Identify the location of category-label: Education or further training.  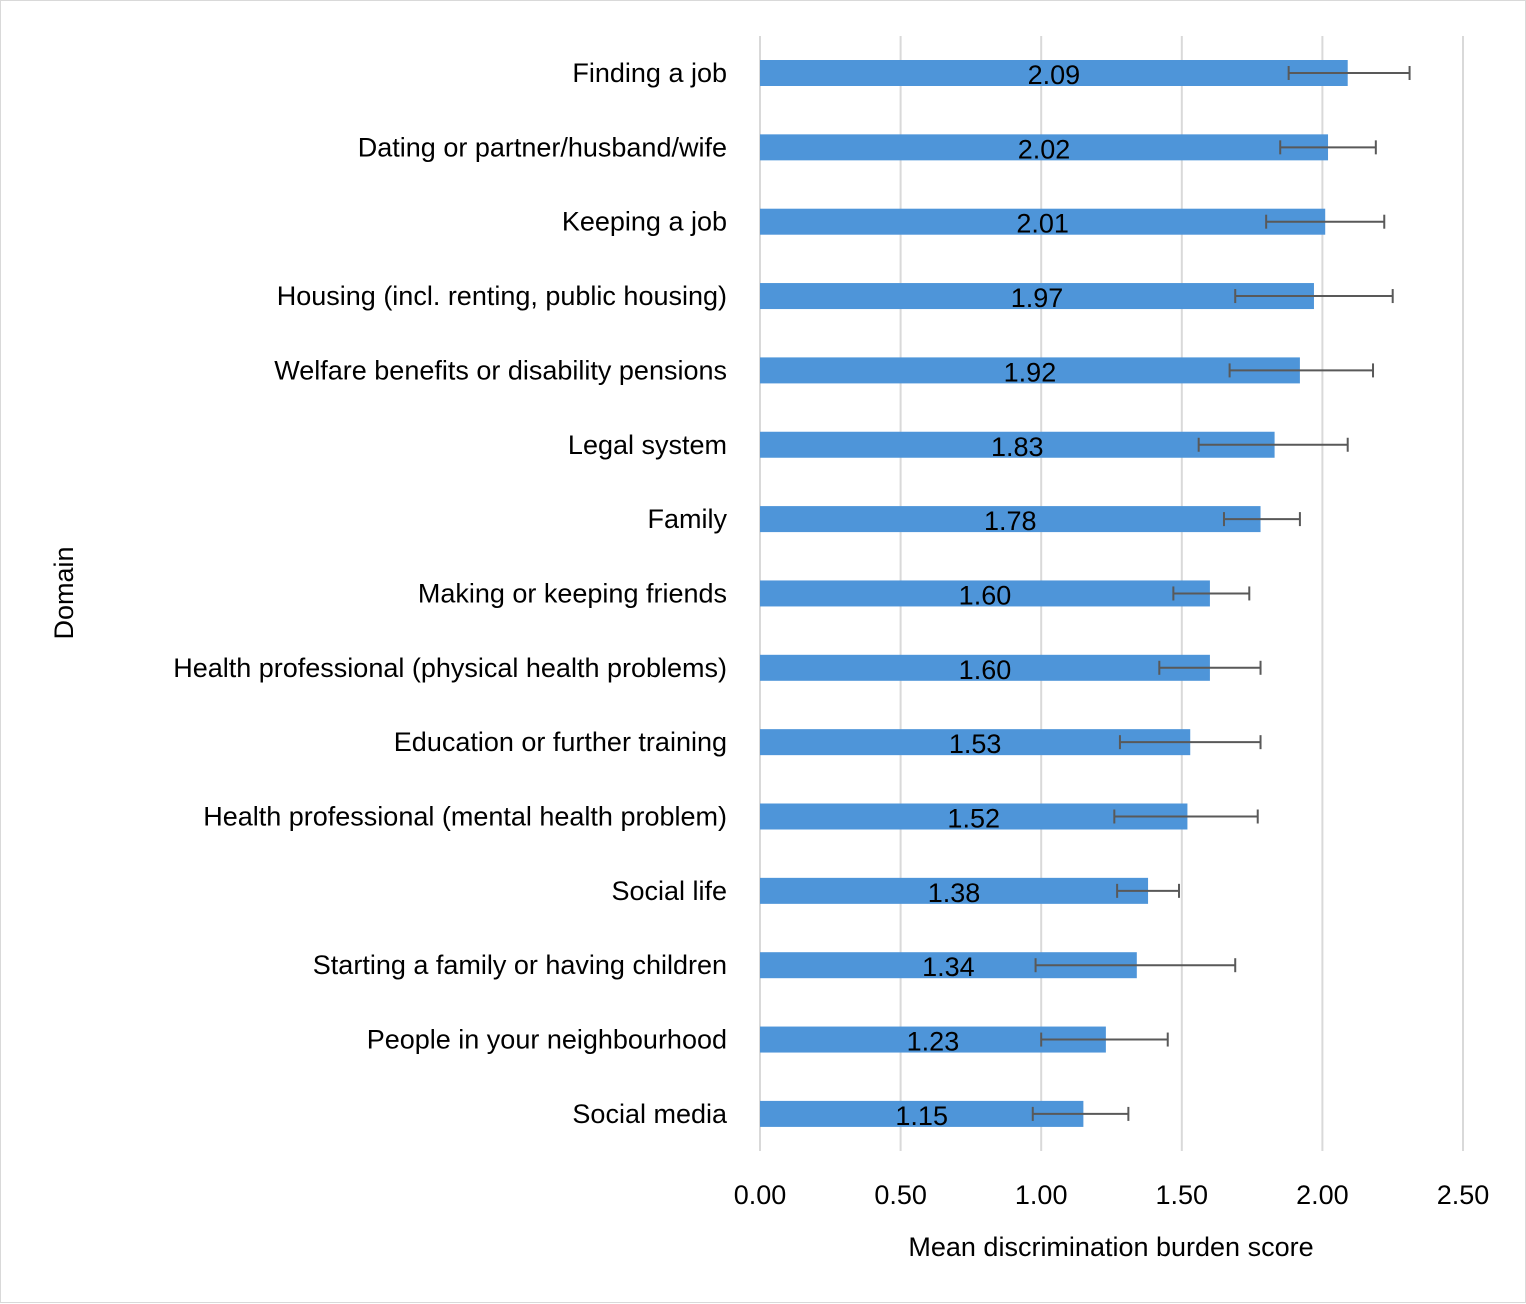
(560, 742).